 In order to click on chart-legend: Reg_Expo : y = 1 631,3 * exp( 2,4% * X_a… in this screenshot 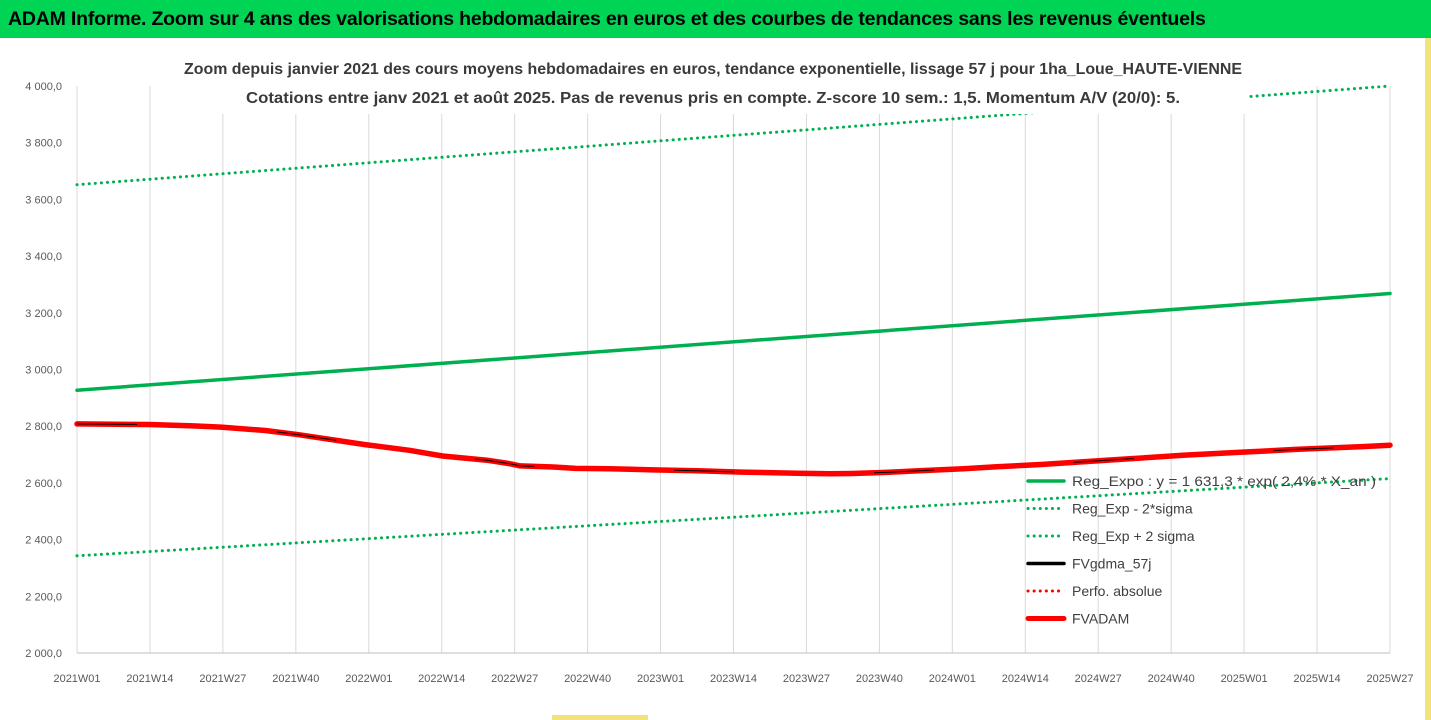, I will do `click(1200, 550)`.